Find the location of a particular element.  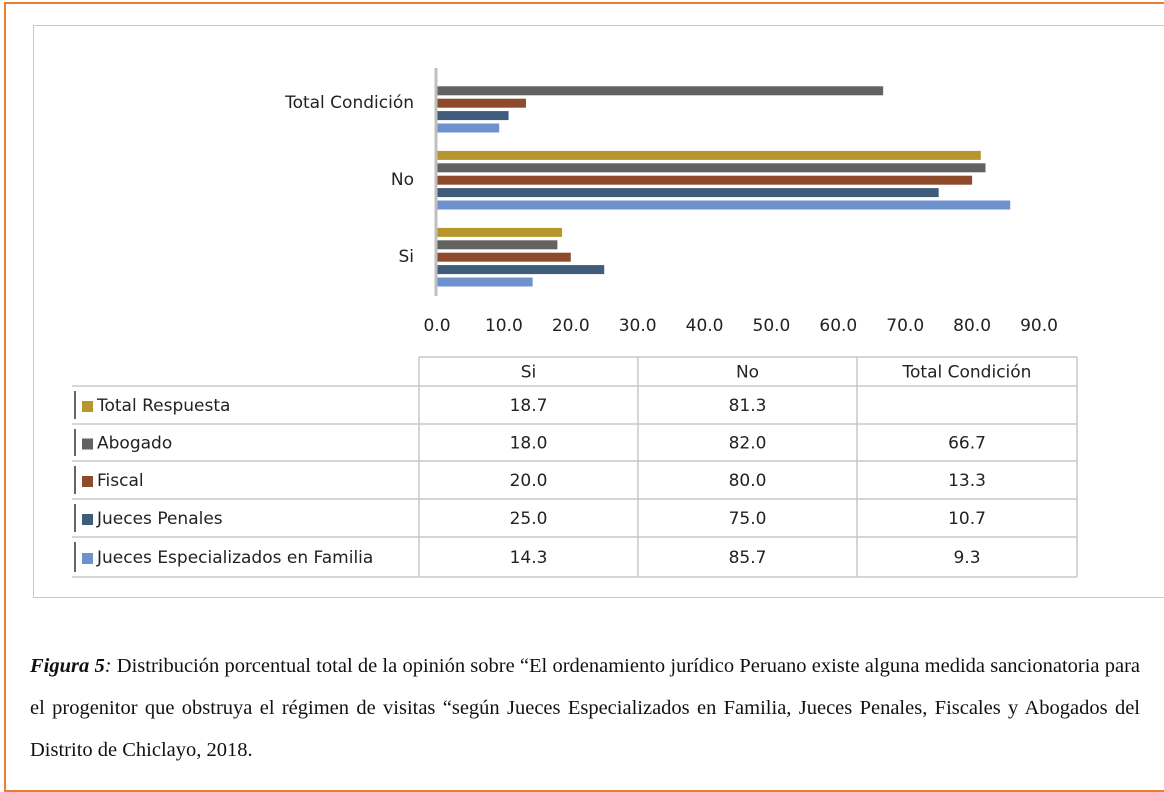

x-tick-label: 30.0 is located at coordinates (638, 326).